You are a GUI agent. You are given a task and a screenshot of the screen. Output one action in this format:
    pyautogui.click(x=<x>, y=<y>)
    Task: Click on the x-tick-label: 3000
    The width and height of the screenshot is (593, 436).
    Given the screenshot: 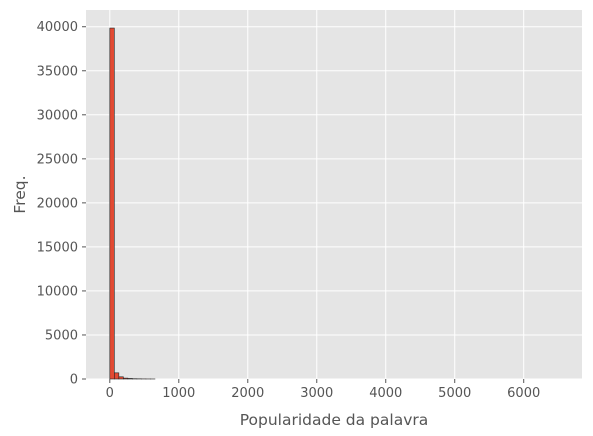 What is the action you would take?
    pyautogui.click(x=316, y=393)
    